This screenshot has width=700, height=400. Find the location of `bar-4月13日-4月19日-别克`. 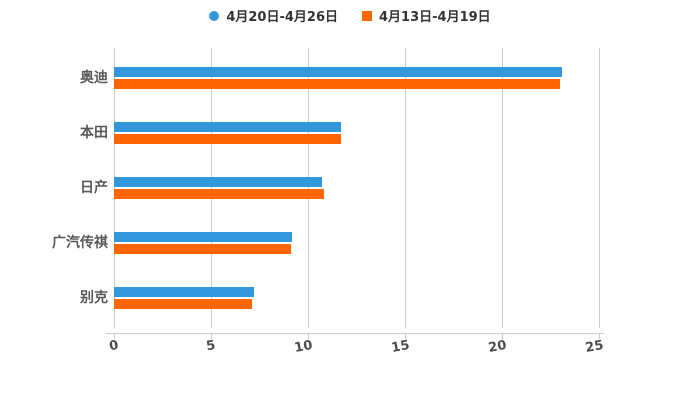

bar-4月13日-4月19日-别克 is located at coordinates (183, 304).